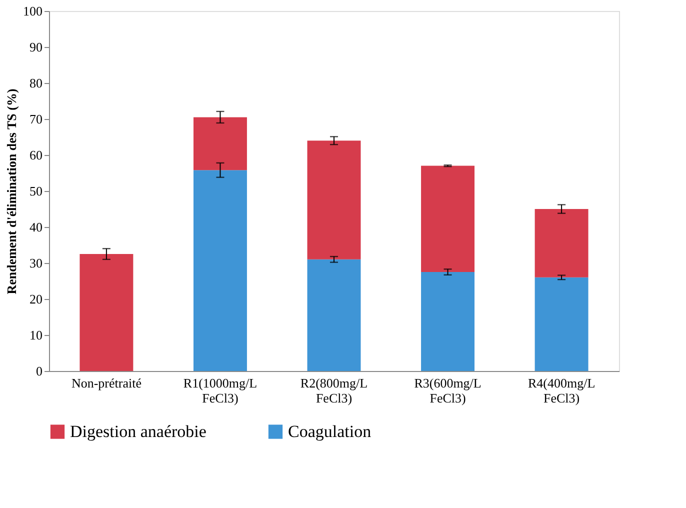  I want to click on y-tick-label: 70, so click(36, 119).